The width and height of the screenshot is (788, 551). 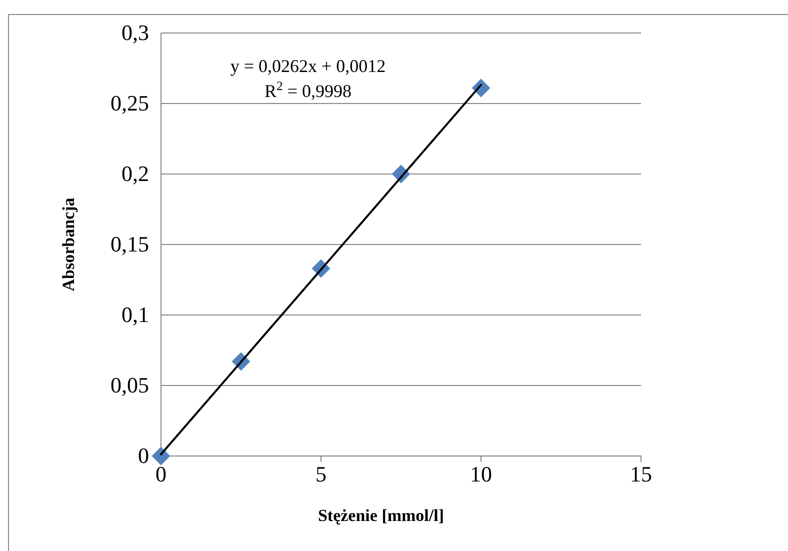 I want to click on x-tick-label: 0, so click(x=161, y=474).